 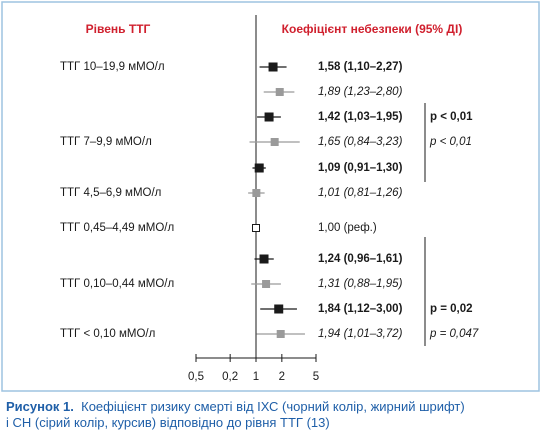 What do you see at coordinates (360, 117) in the screenshot?
I see `estimate-label: 1,42 (1,03–1,95)` at bounding box center [360, 117].